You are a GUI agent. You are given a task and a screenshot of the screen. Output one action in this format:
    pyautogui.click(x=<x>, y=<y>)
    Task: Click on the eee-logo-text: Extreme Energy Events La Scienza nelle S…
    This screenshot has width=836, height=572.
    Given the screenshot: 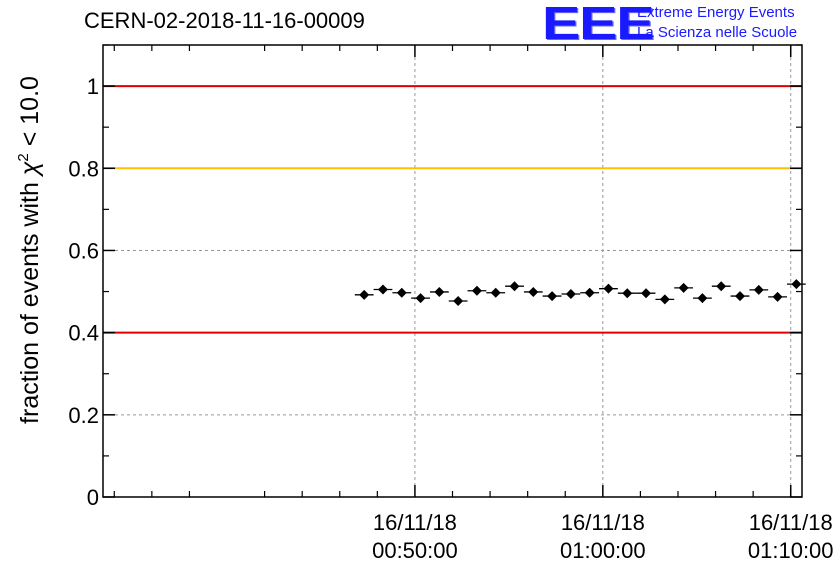 What is the action you would take?
    pyautogui.click(x=717, y=23)
    